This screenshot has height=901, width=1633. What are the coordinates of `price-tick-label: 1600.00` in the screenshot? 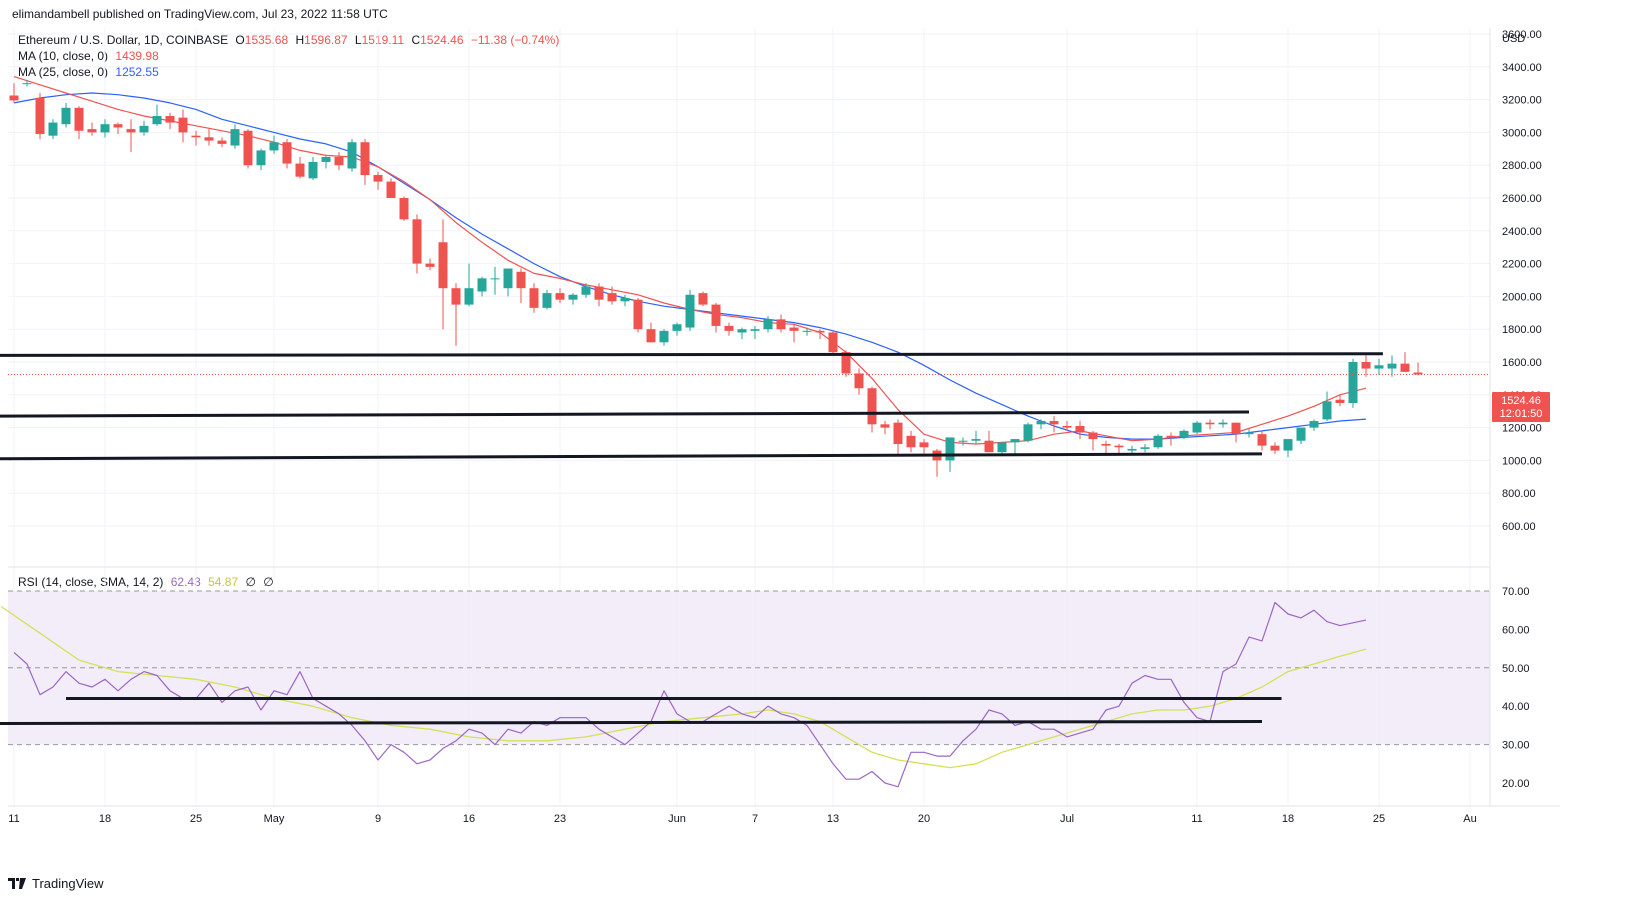 It's located at (1522, 363).